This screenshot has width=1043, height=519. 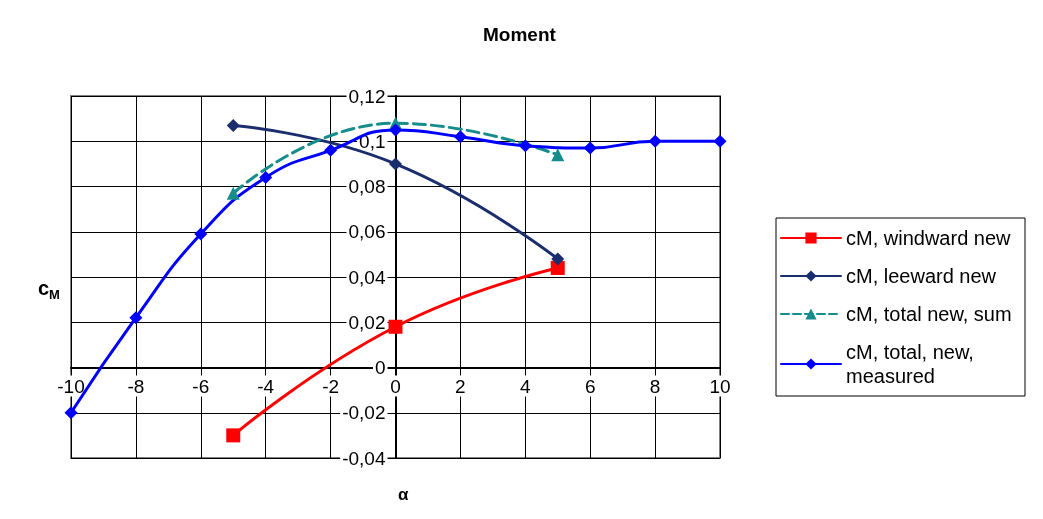 What do you see at coordinates (395, 386) in the screenshot?
I see `x-tick-label: 0` at bounding box center [395, 386].